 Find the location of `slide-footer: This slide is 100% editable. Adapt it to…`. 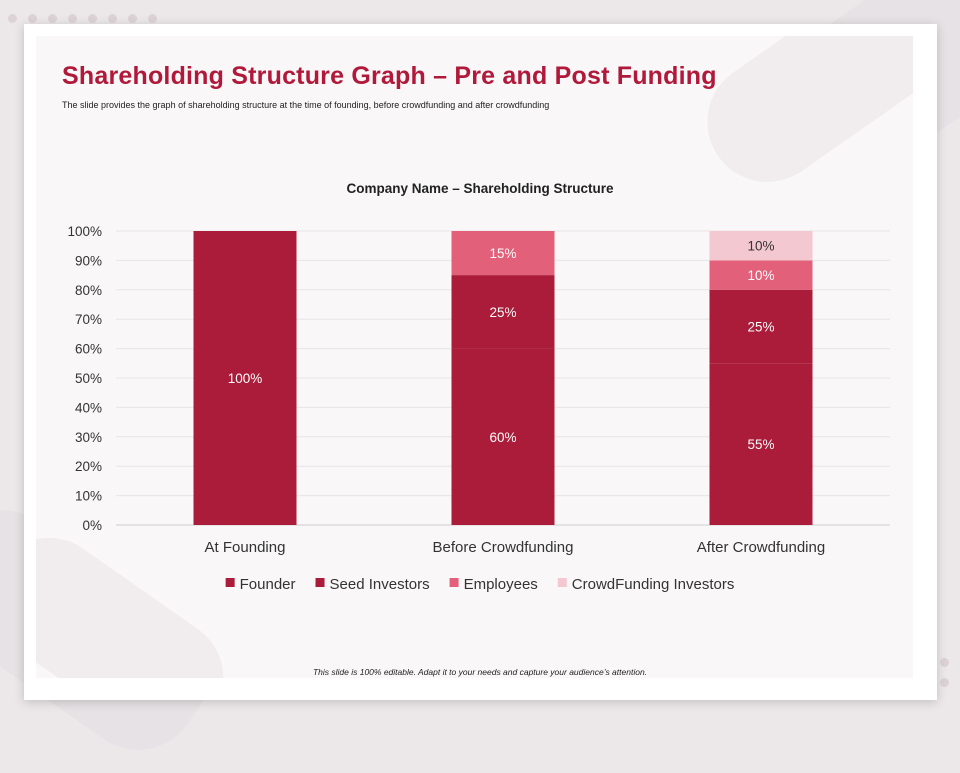

slide-footer: This slide is 100% editable. Adapt it to… is located at coordinates (480, 672).